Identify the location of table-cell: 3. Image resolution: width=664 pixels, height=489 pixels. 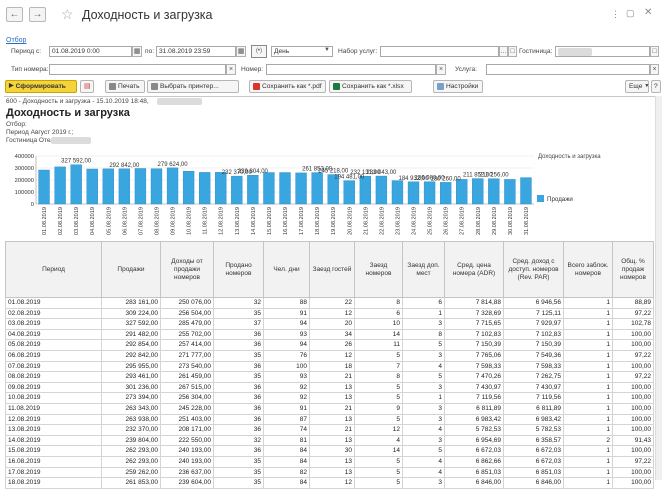
(423, 355).